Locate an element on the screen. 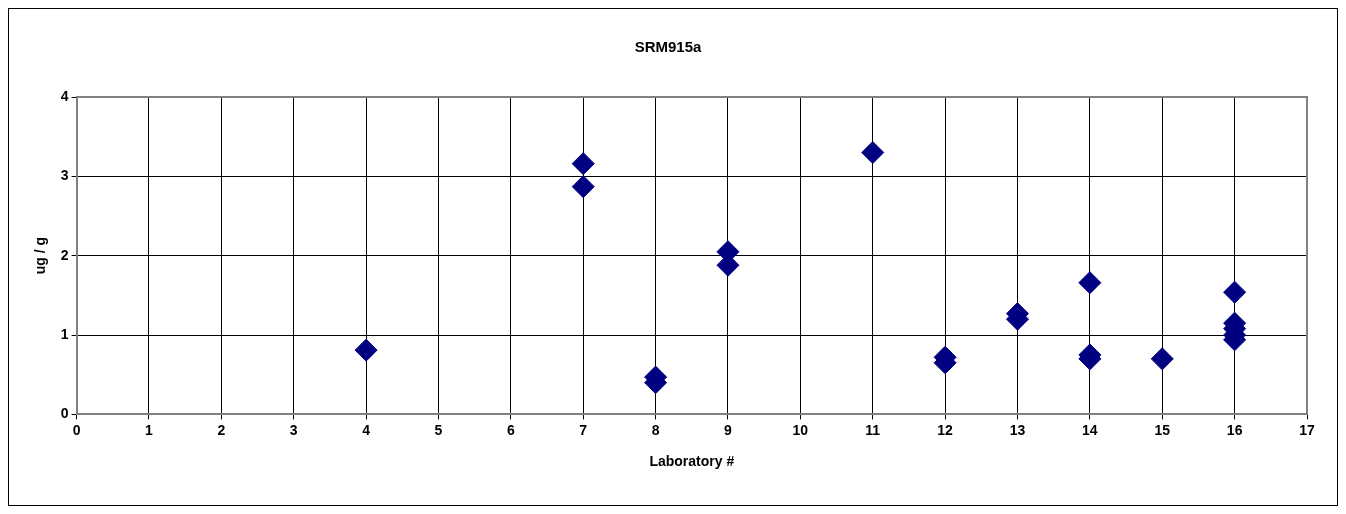 Image resolution: width=1346 pixels, height=514 pixels. x-tick-label: 3 is located at coordinates (293, 429).